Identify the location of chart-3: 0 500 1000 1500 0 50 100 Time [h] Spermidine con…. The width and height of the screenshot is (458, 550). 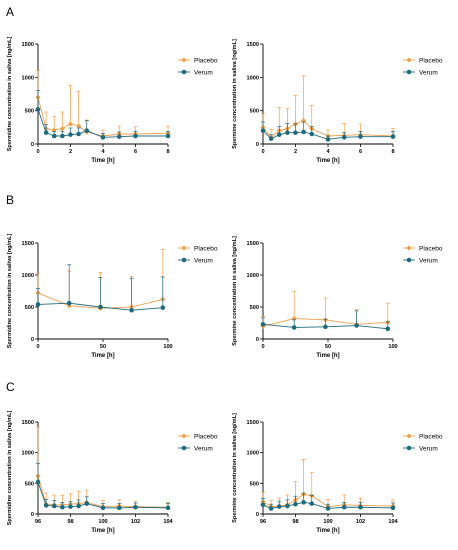
(112, 296).